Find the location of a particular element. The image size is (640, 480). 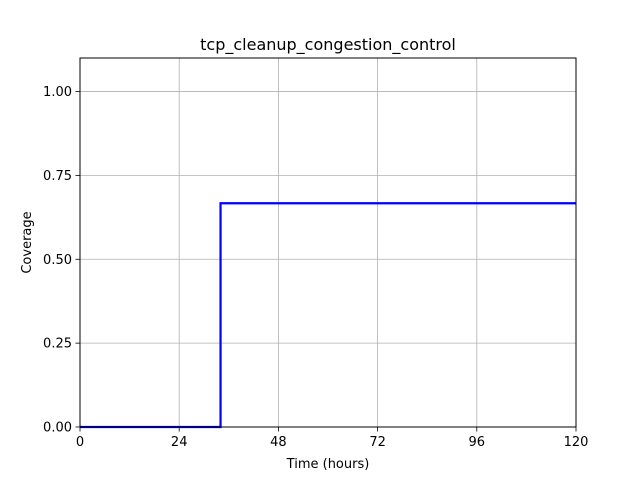

y-tick-label: 0.75 is located at coordinates (57, 176).